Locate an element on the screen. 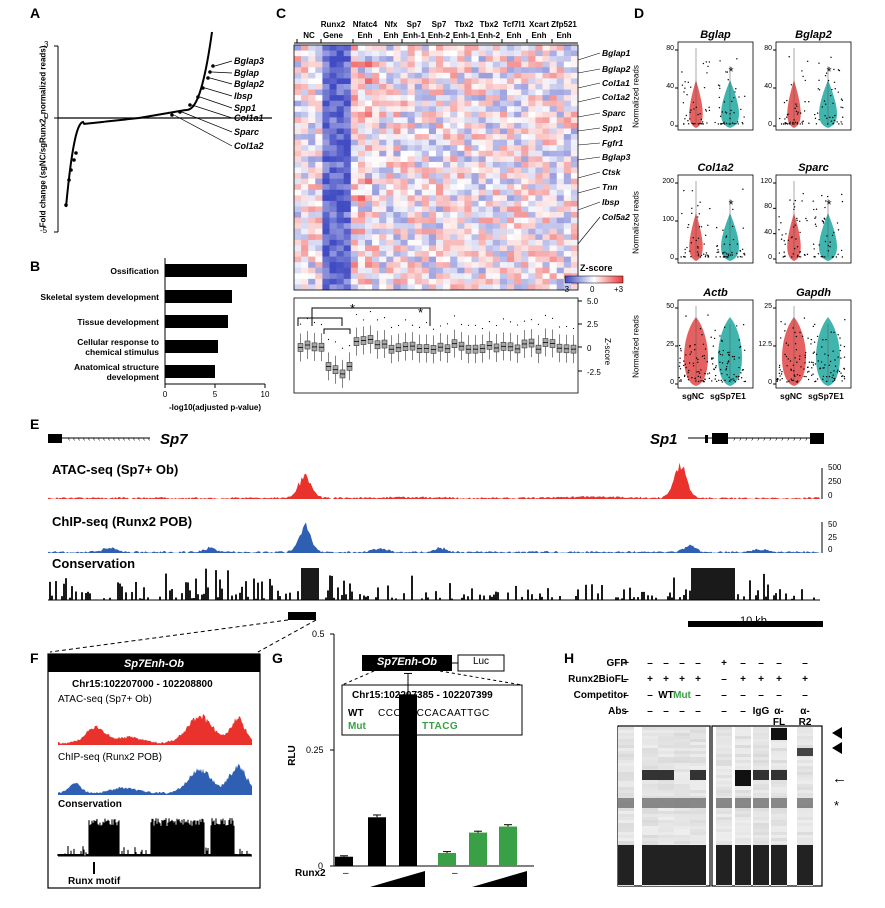 The image size is (885, 908). gene-label: Sparc is located at coordinates (614, 113).